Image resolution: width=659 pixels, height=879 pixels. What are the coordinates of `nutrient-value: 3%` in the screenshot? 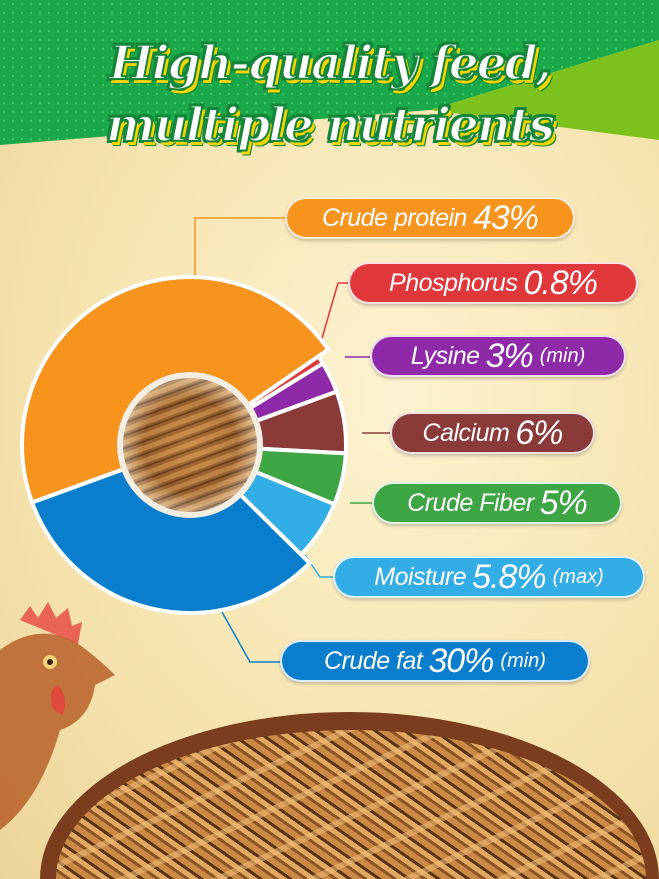 It's located at (509, 355).